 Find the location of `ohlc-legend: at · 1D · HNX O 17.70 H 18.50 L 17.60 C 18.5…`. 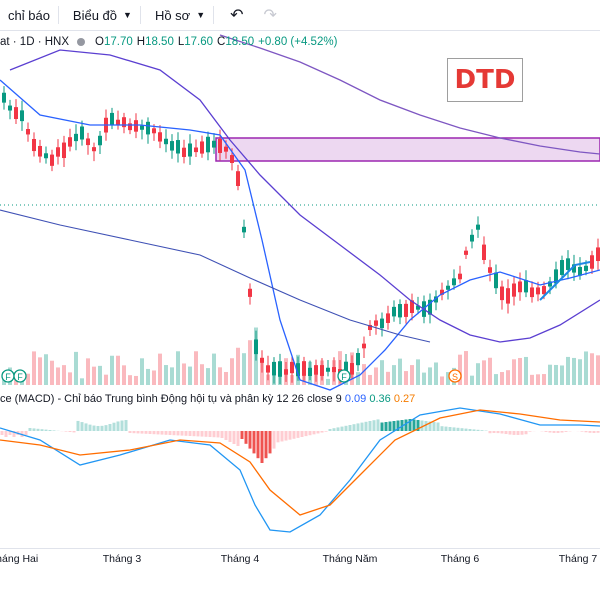

ohlc-legend: at · 1D · HNX O 17.70 H 18.50 L 17.60 C 18.5… is located at coordinates (168, 42).